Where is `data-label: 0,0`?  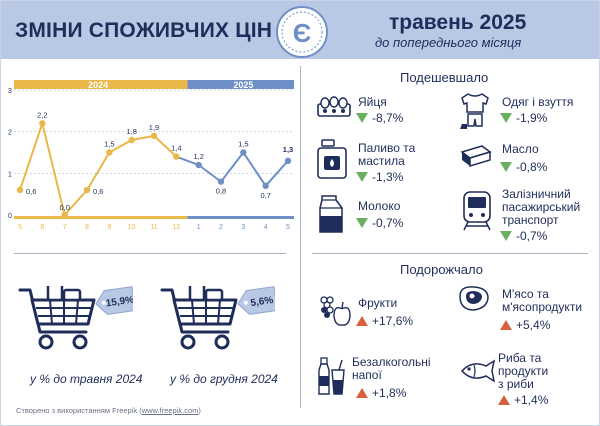
data-label: 0,0 is located at coordinates (64, 207).